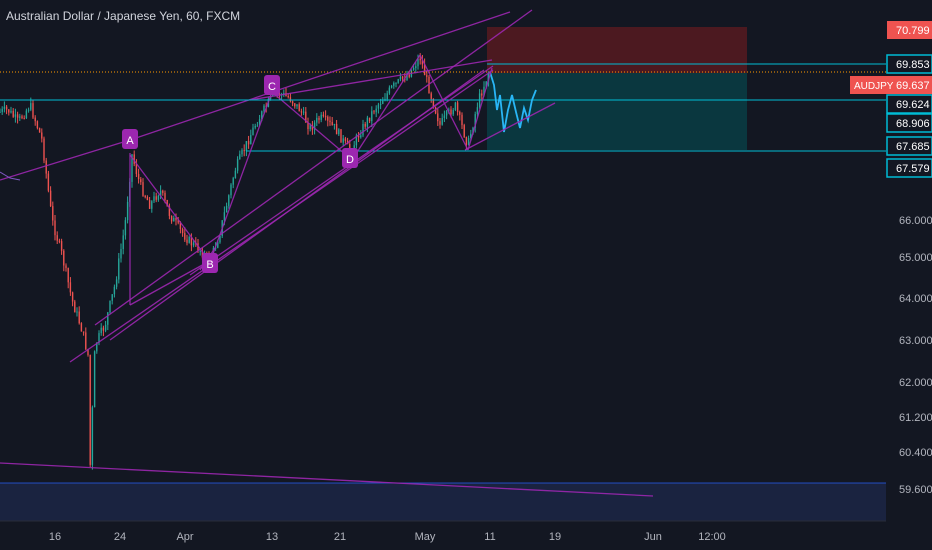  I want to click on pattern-point-c-label: C, so click(272, 87).